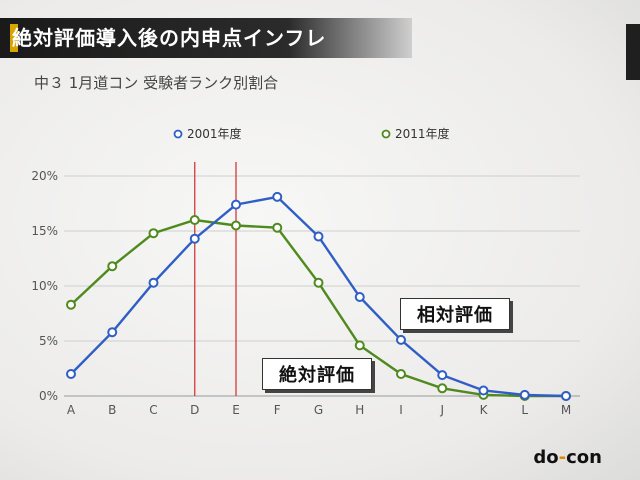  I want to click on x-tick-label: H, so click(359, 410).